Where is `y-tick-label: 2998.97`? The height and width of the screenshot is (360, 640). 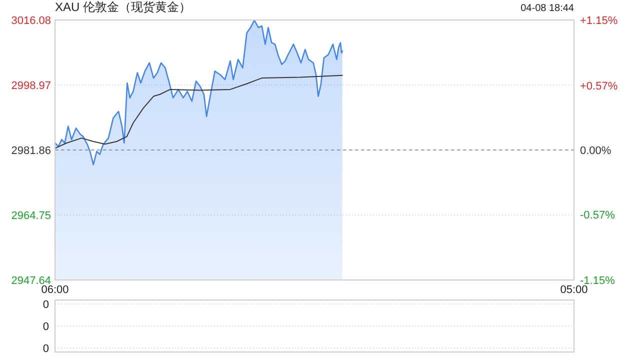
y-tick-label: 2998.97 is located at coordinates (31, 86).